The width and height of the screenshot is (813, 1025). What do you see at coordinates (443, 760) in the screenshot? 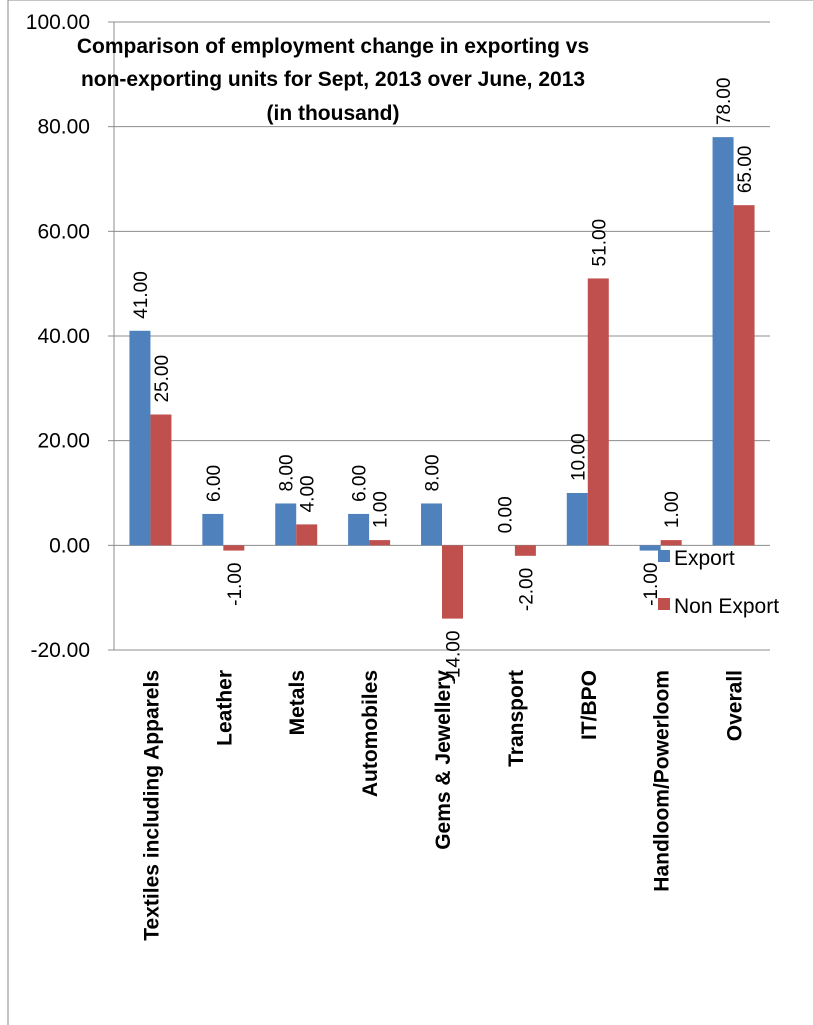
I see `x-tick-label: Gems & Jewellery` at bounding box center [443, 760].